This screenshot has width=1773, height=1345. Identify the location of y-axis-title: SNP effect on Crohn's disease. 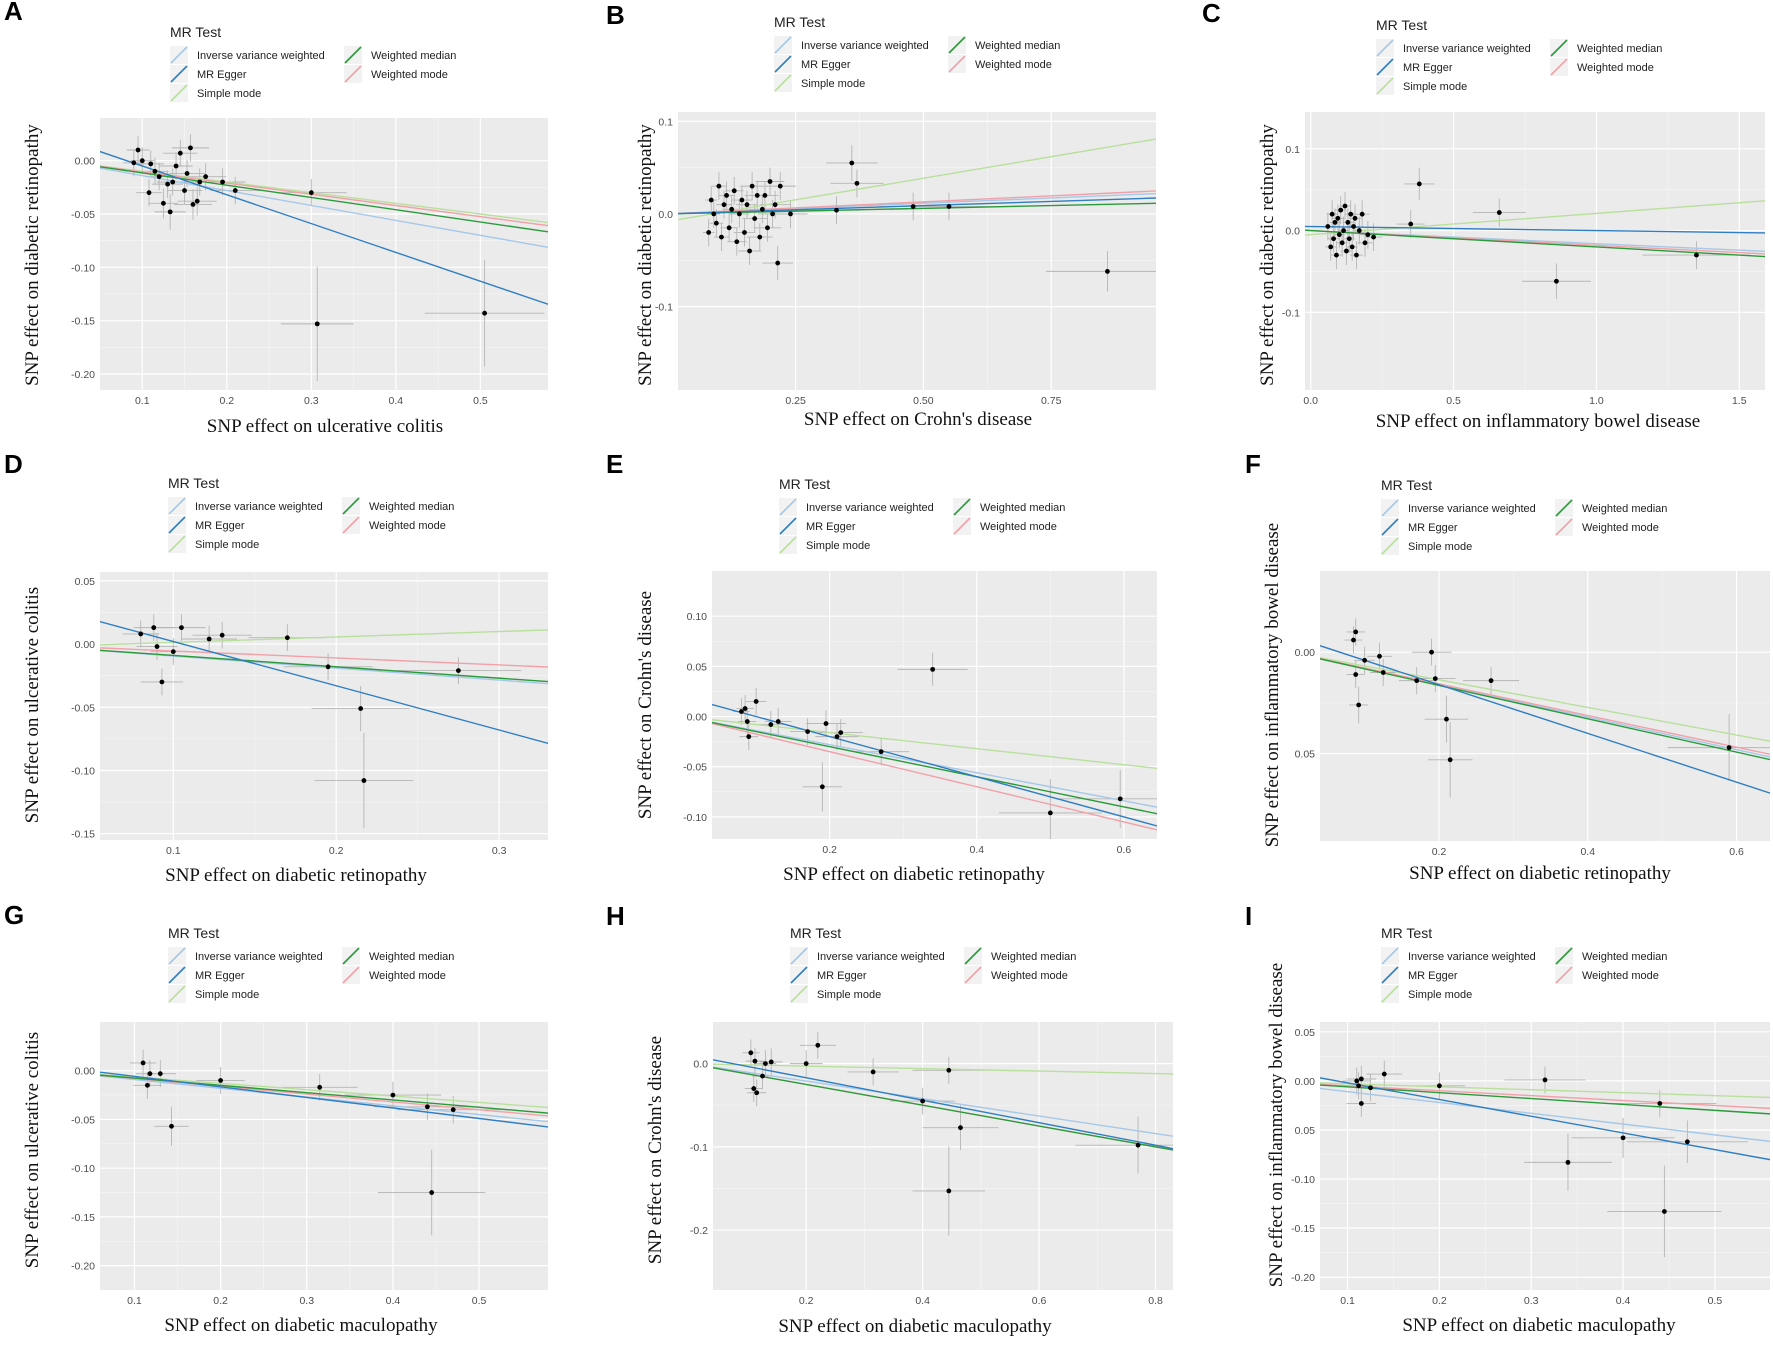
(645, 705).